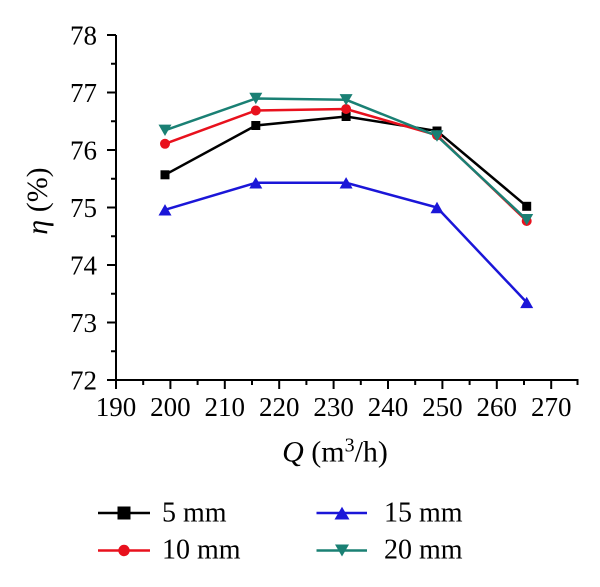 Image resolution: width=600 pixels, height=587 pixels. Describe the element at coordinates (388, 407) in the screenshot. I see `svg-text: 240` at that location.